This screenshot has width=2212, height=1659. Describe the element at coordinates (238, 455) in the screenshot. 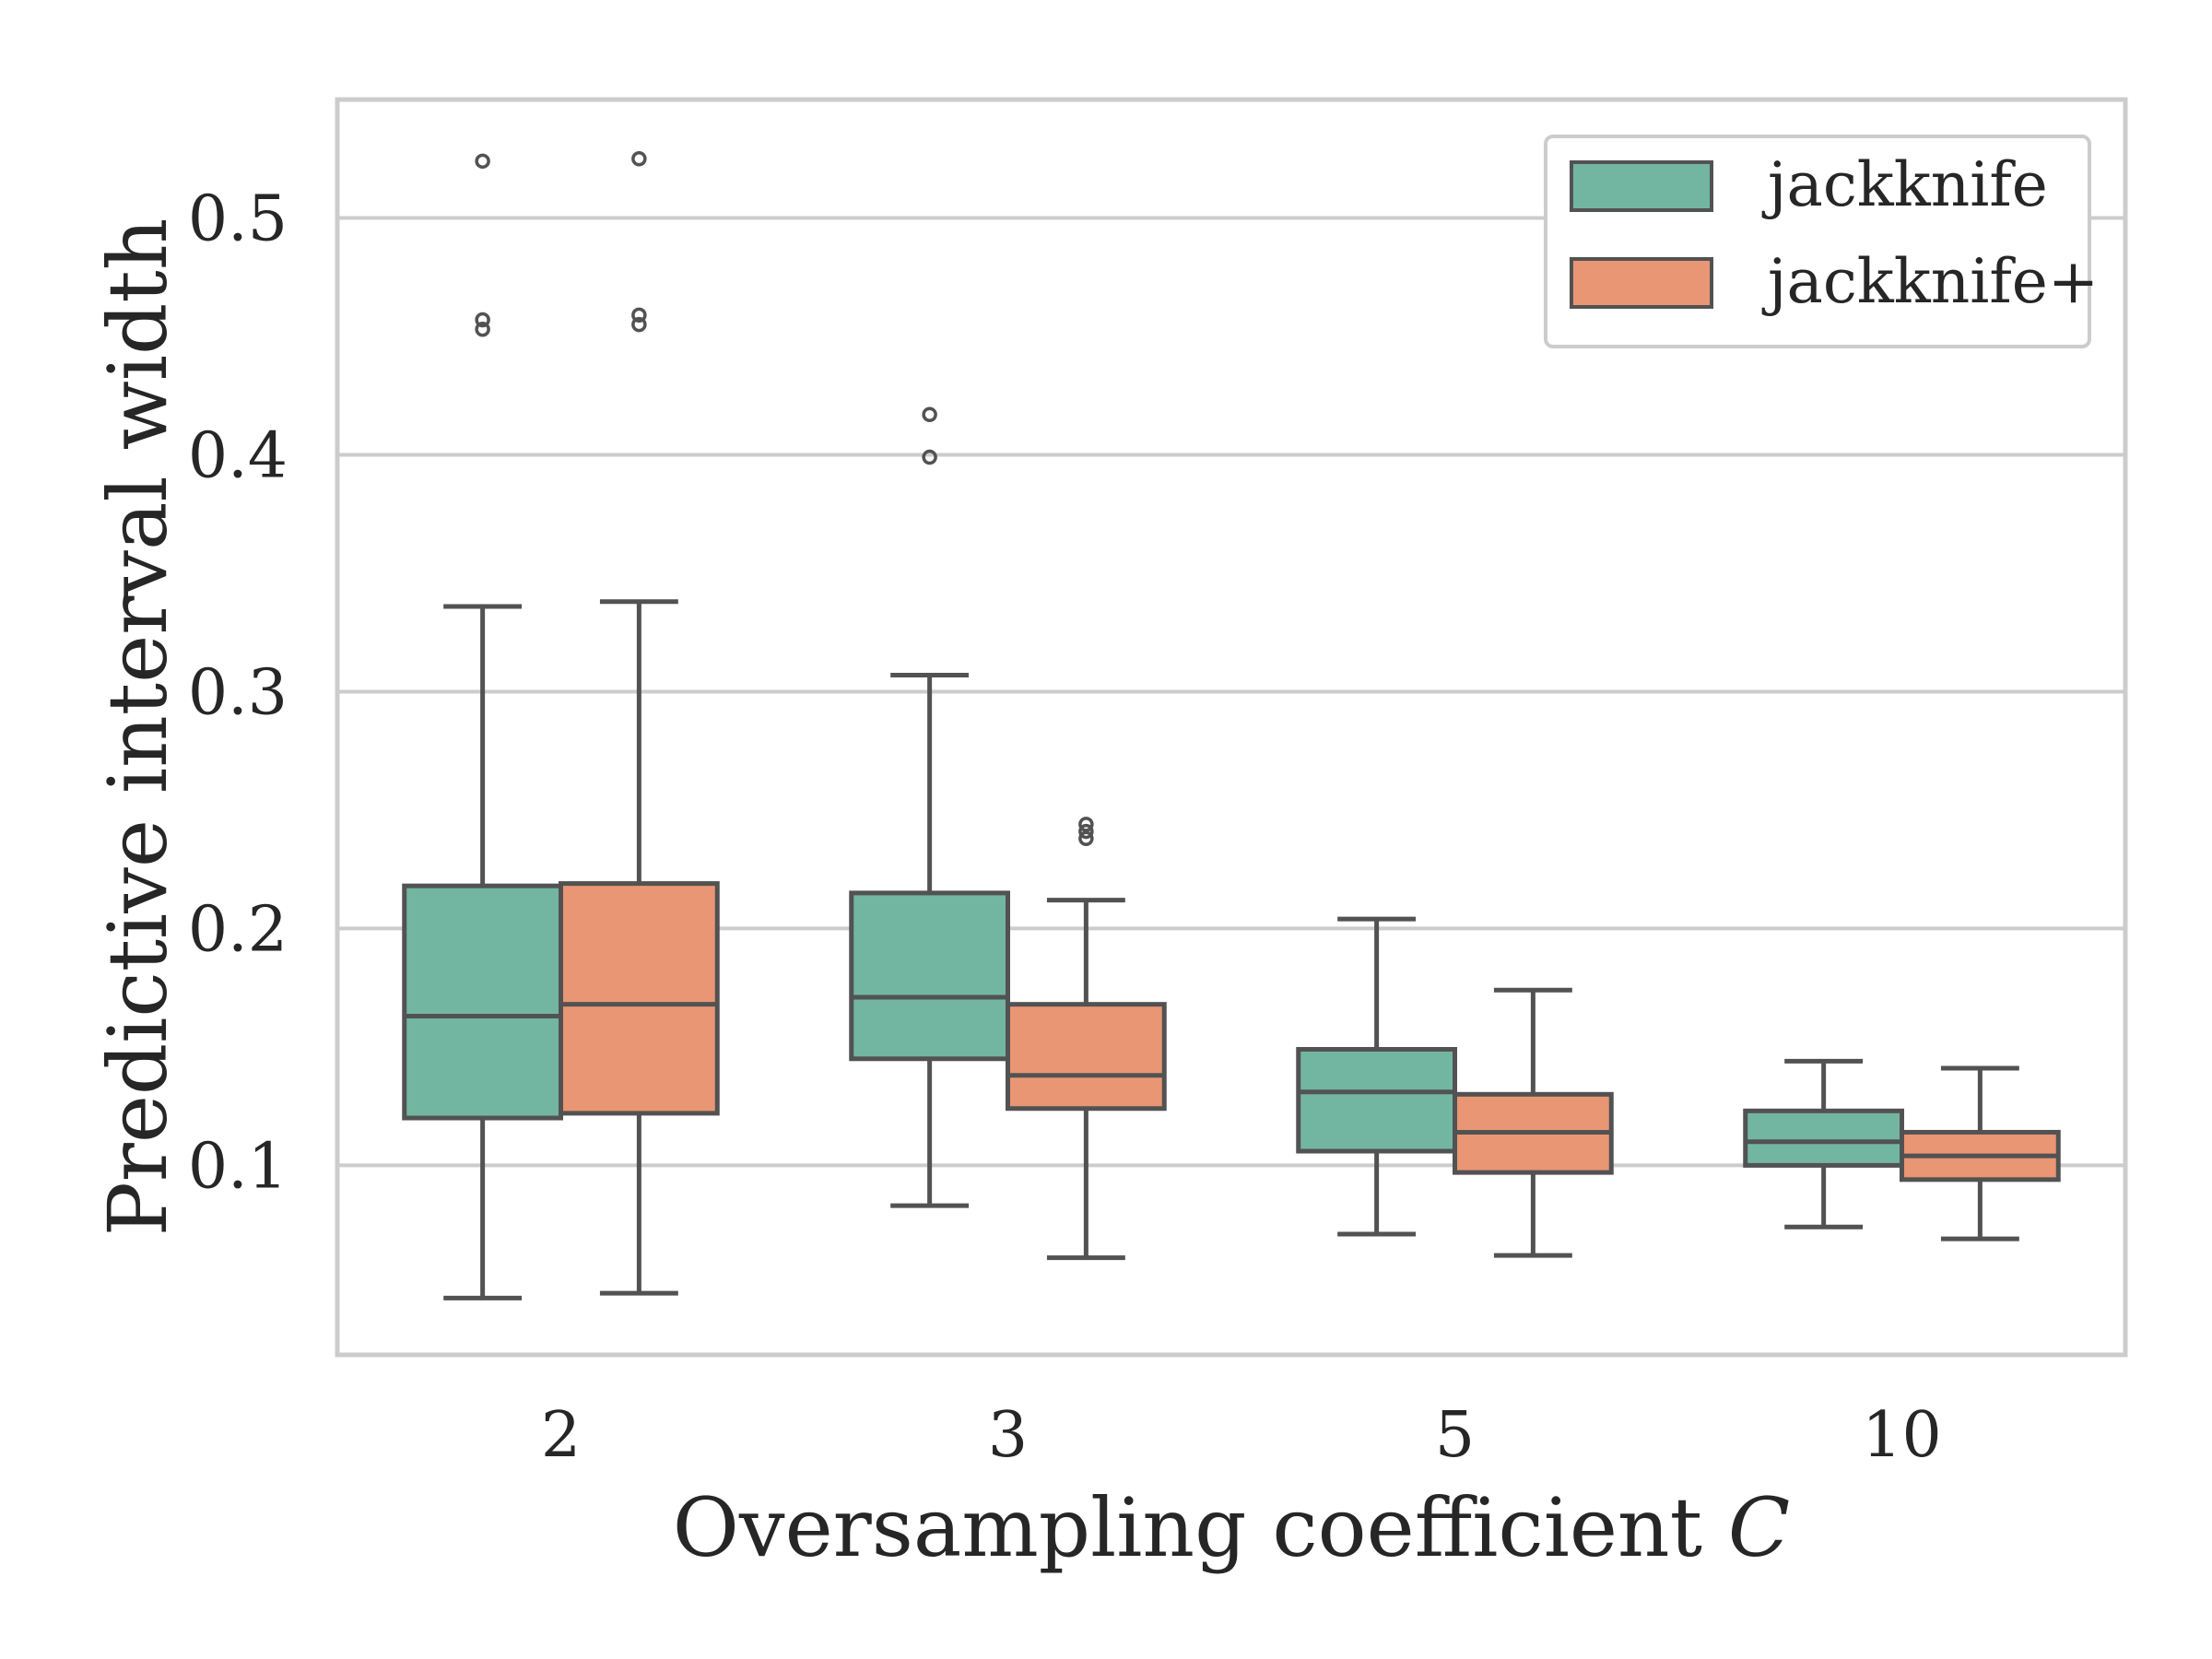

I see `y-tick-label-0.4: 0.4` at that location.